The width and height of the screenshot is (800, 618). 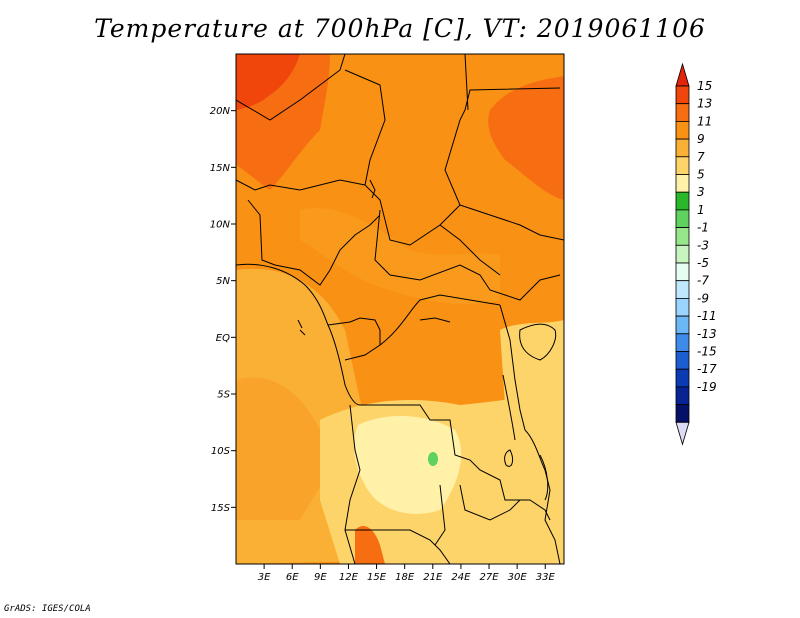 I want to click on x-tick-label: 9E, so click(x=320, y=577).